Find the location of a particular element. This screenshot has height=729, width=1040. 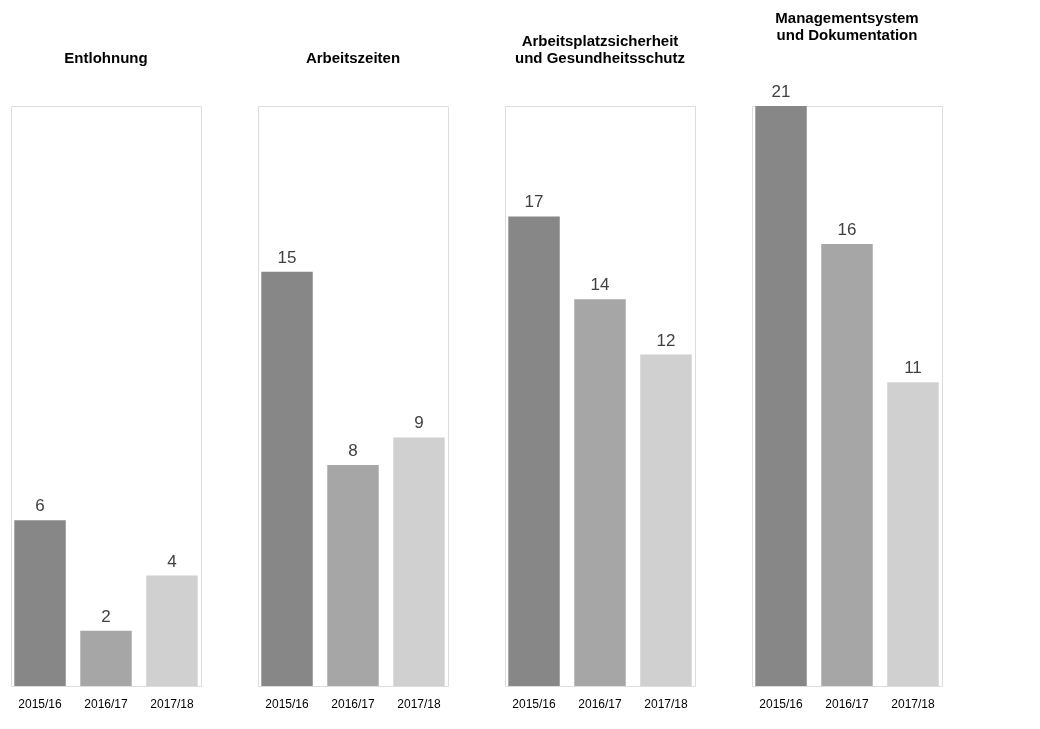

chart-title: Arbeitsplatzsicherheit und Gesundheitsschutz is located at coordinates (600, 49).